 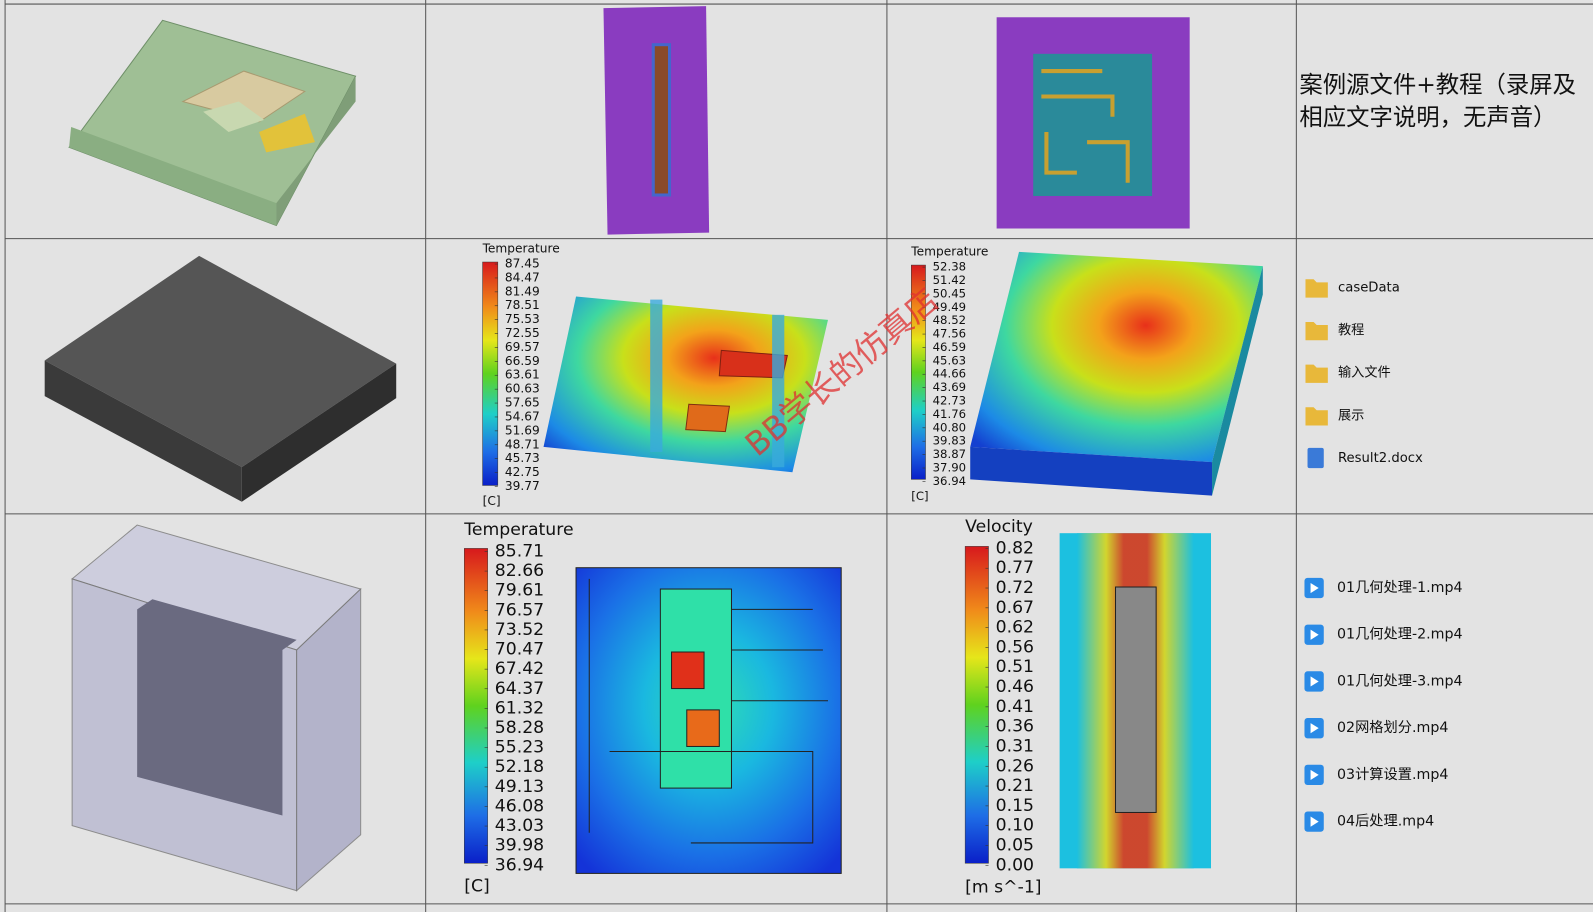 What do you see at coordinates (949, 320) in the screenshot?
I see `legend-label: 48.52` at bounding box center [949, 320].